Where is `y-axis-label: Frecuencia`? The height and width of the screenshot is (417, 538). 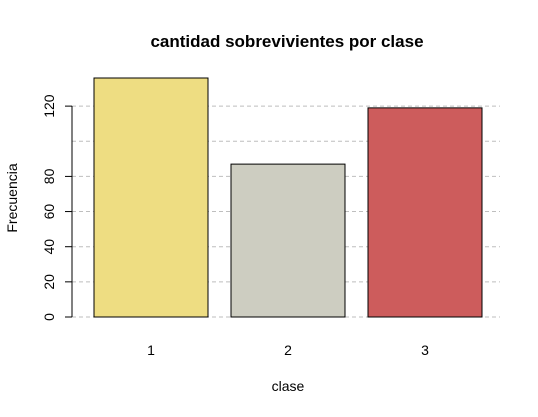 y-axis-label: Frecuencia is located at coordinates (12, 197).